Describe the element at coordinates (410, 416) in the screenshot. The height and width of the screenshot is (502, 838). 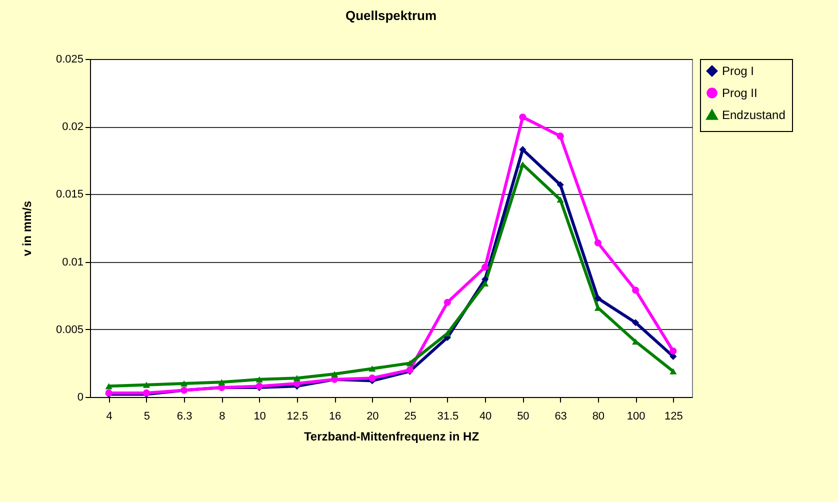
I see `x-tick-label: 25` at that location.